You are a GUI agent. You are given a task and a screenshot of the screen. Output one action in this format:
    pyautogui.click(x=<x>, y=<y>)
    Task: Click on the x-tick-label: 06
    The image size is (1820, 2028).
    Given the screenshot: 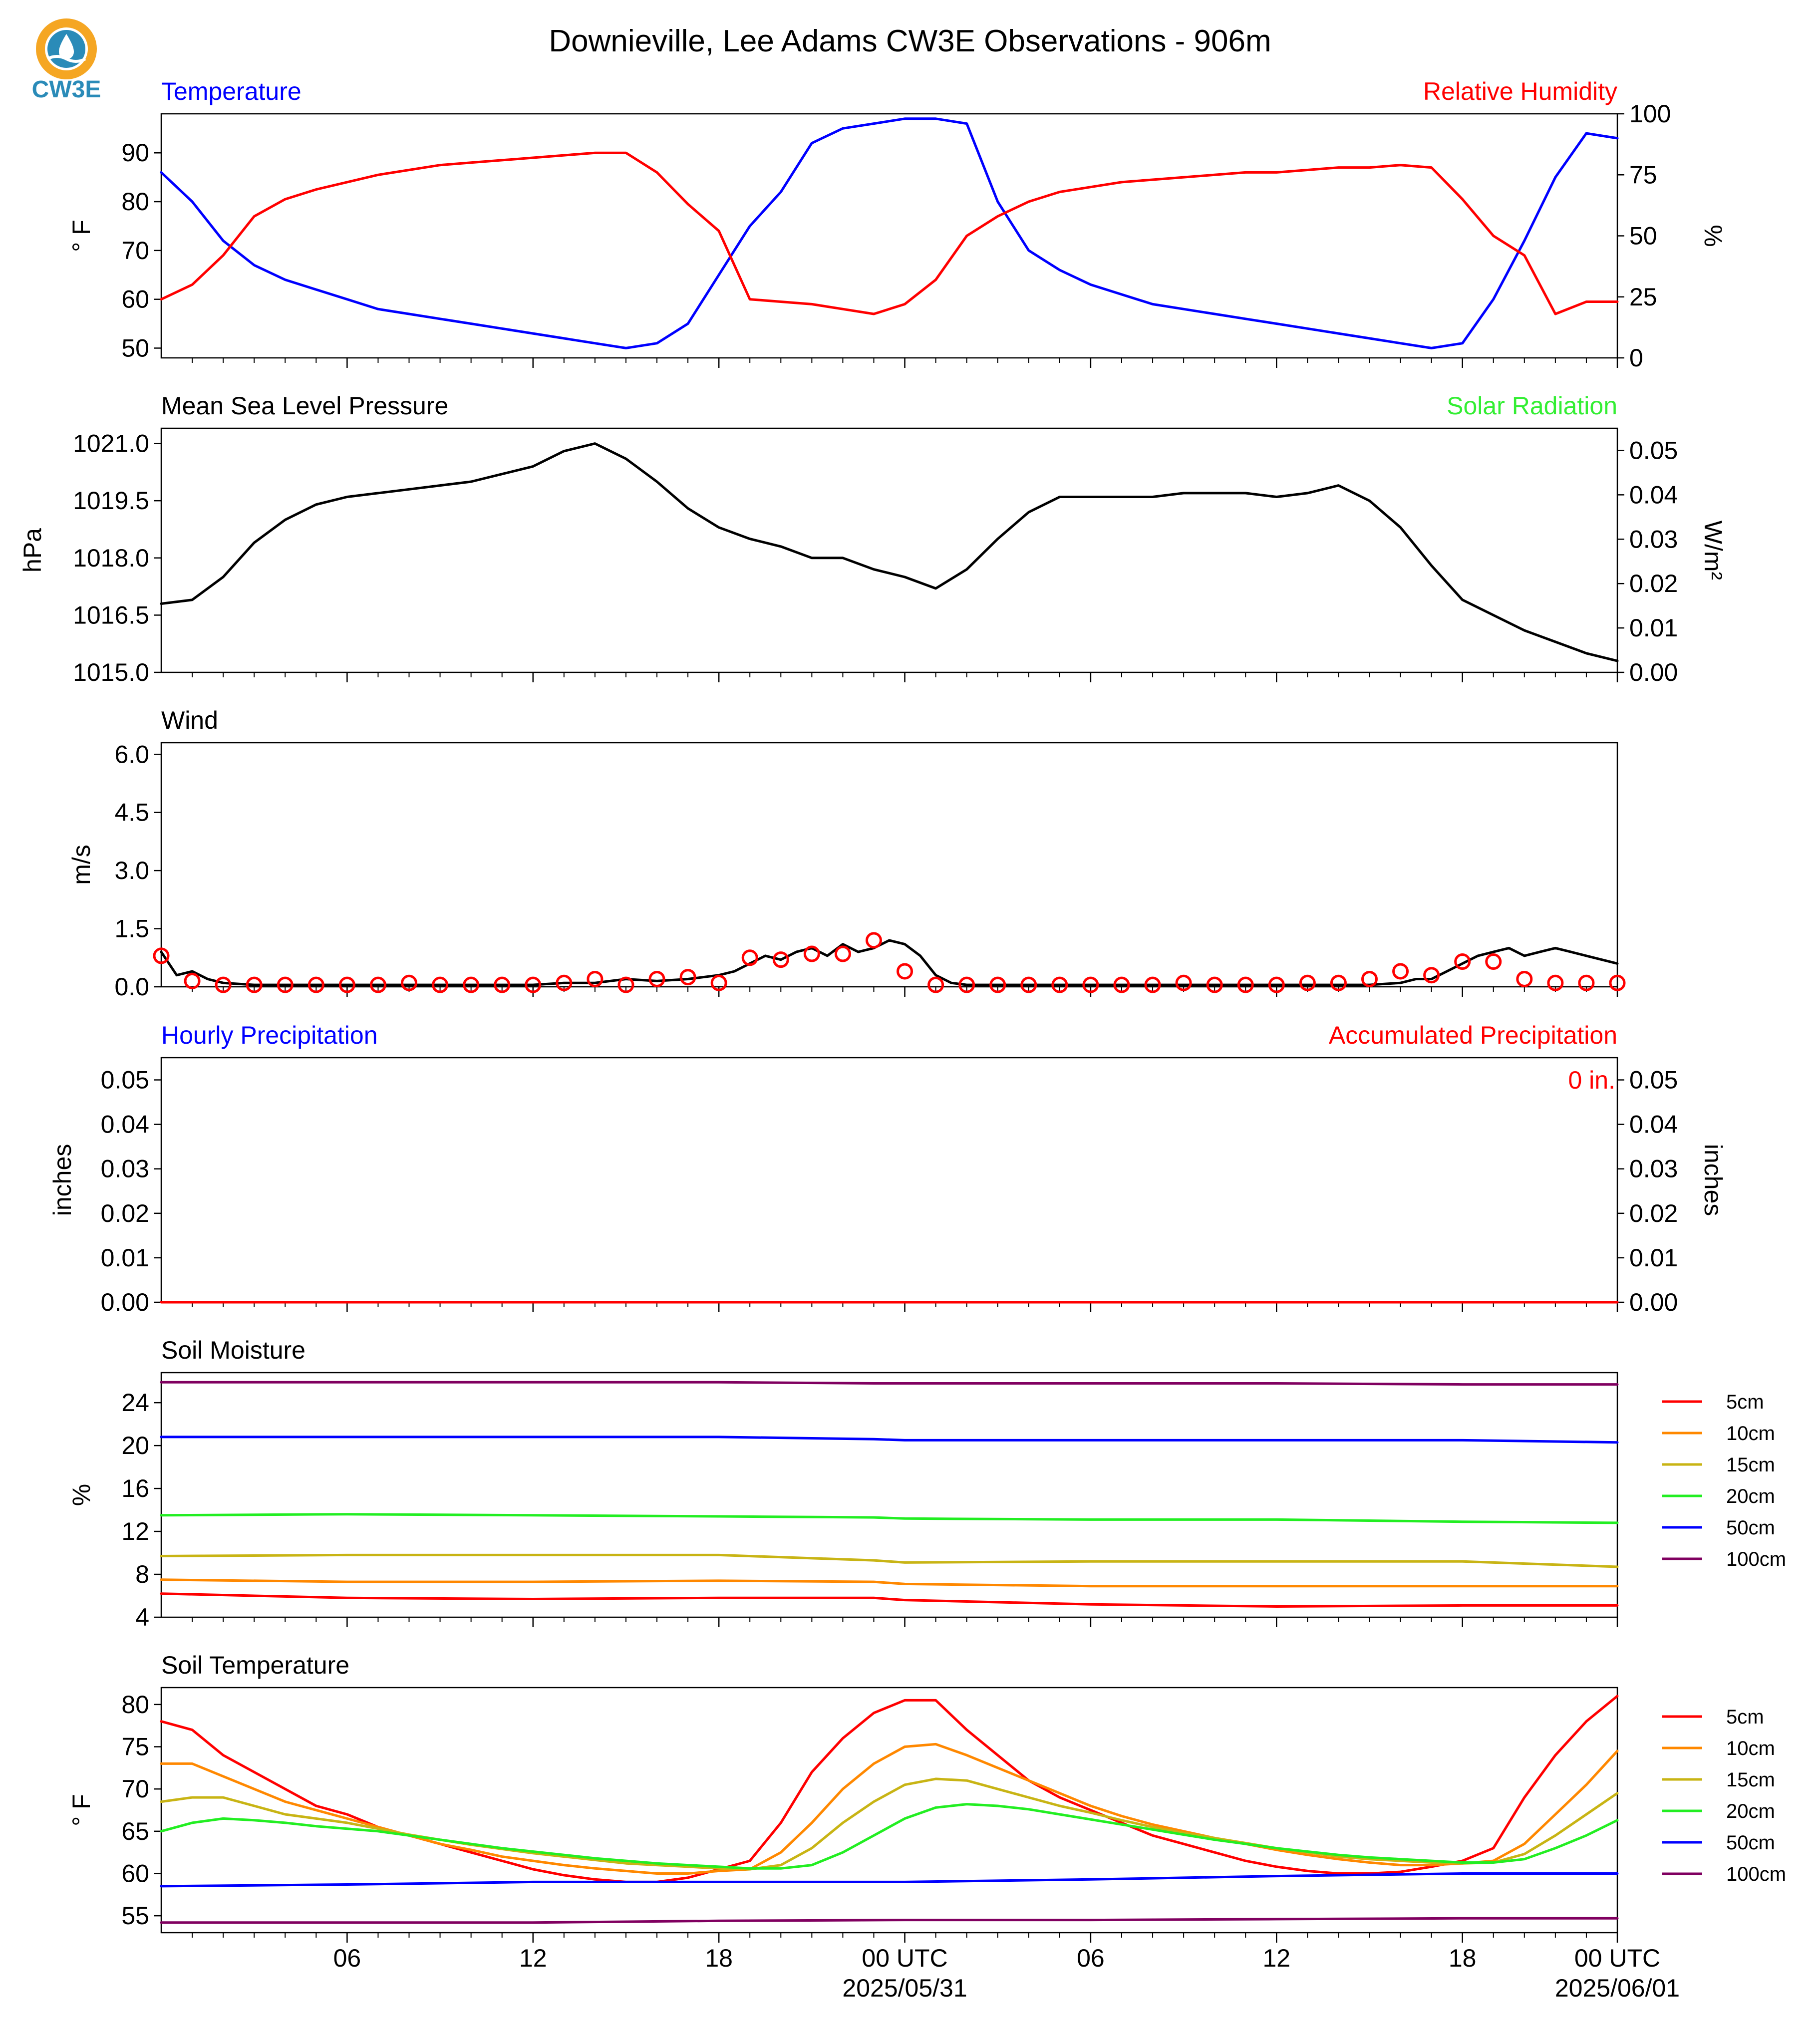 What is the action you would take?
    pyautogui.click(x=1091, y=1958)
    